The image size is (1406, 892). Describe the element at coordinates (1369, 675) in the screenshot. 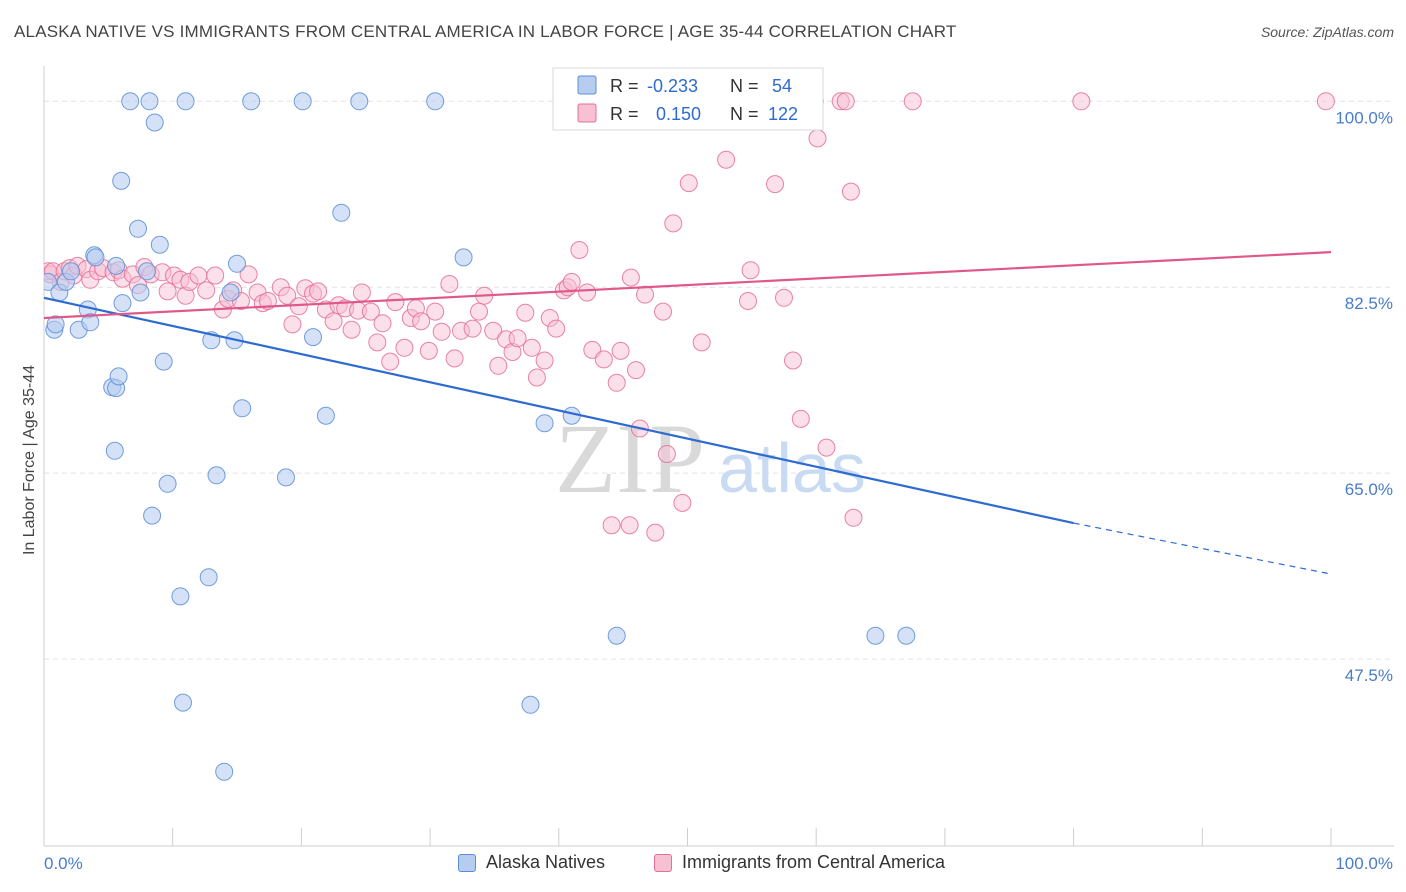

I see `y-tick-label-0: 47.5%` at that location.